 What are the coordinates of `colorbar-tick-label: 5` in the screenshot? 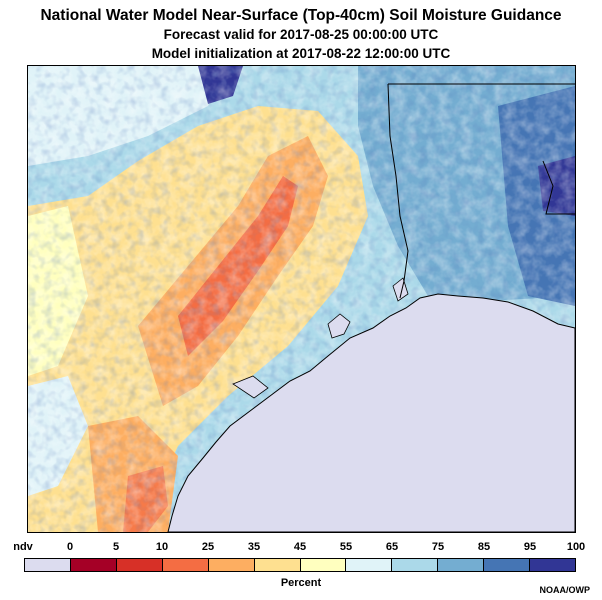 It's located at (116, 547).